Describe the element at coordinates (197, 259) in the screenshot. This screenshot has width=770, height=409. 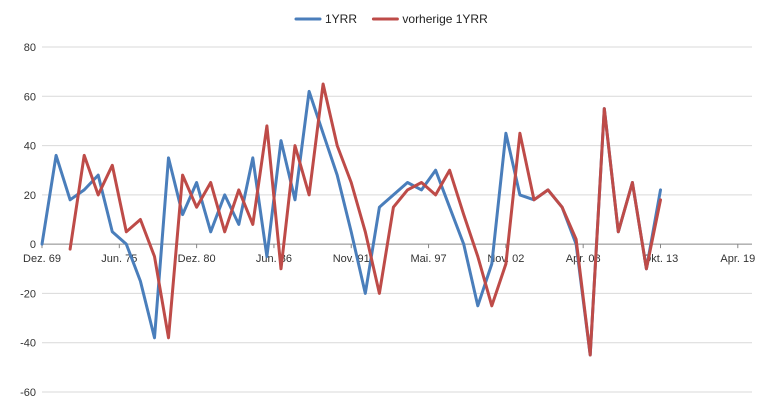
I see `x-tick-label: Dez. 80` at that location.